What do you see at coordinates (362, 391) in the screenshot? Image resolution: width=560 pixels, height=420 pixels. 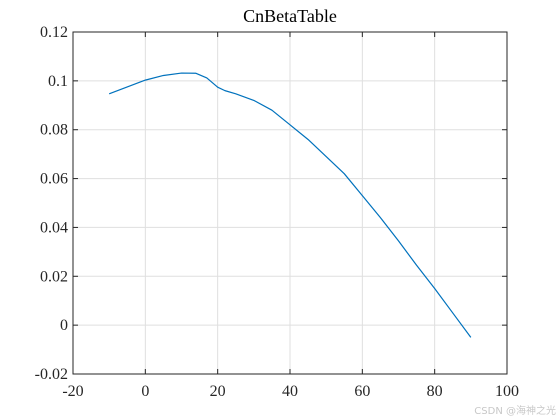 I see `x-tick-label: 60` at bounding box center [362, 391].